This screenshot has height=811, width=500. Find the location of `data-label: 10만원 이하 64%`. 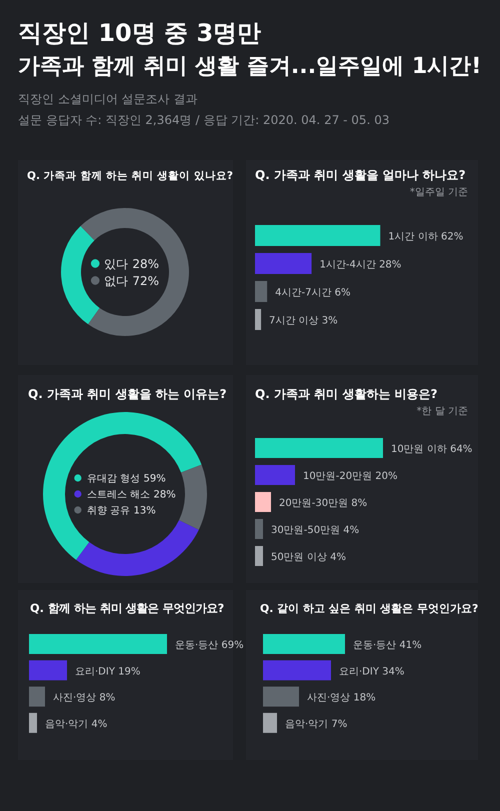

data-label: 10만원 이하 64% is located at coordinates (431, 449).